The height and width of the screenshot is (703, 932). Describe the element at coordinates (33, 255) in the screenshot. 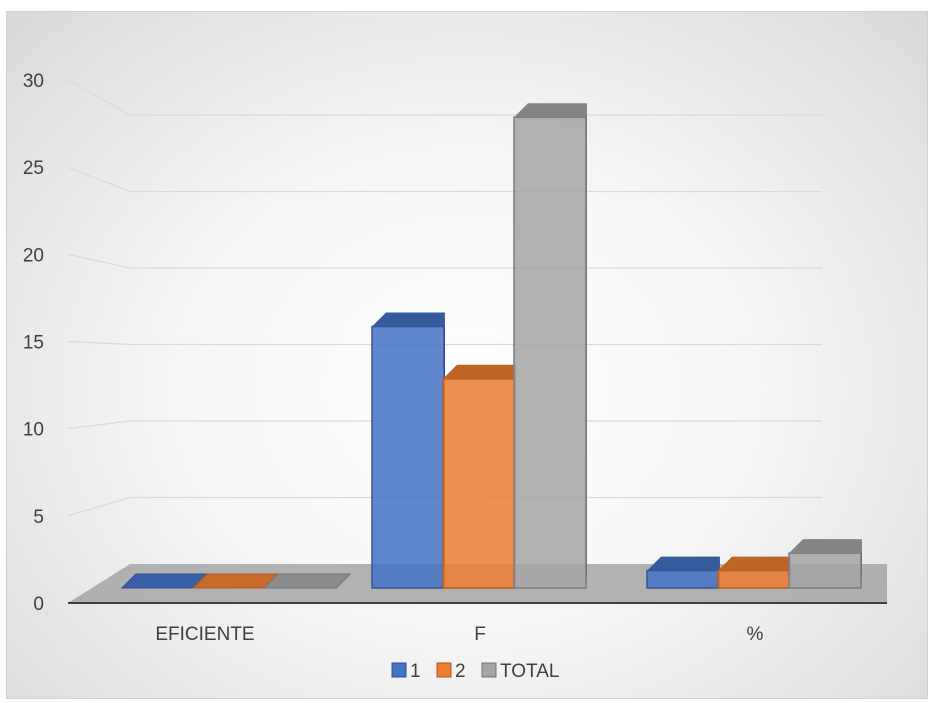

I see `y-tick-label: 20` at that location.